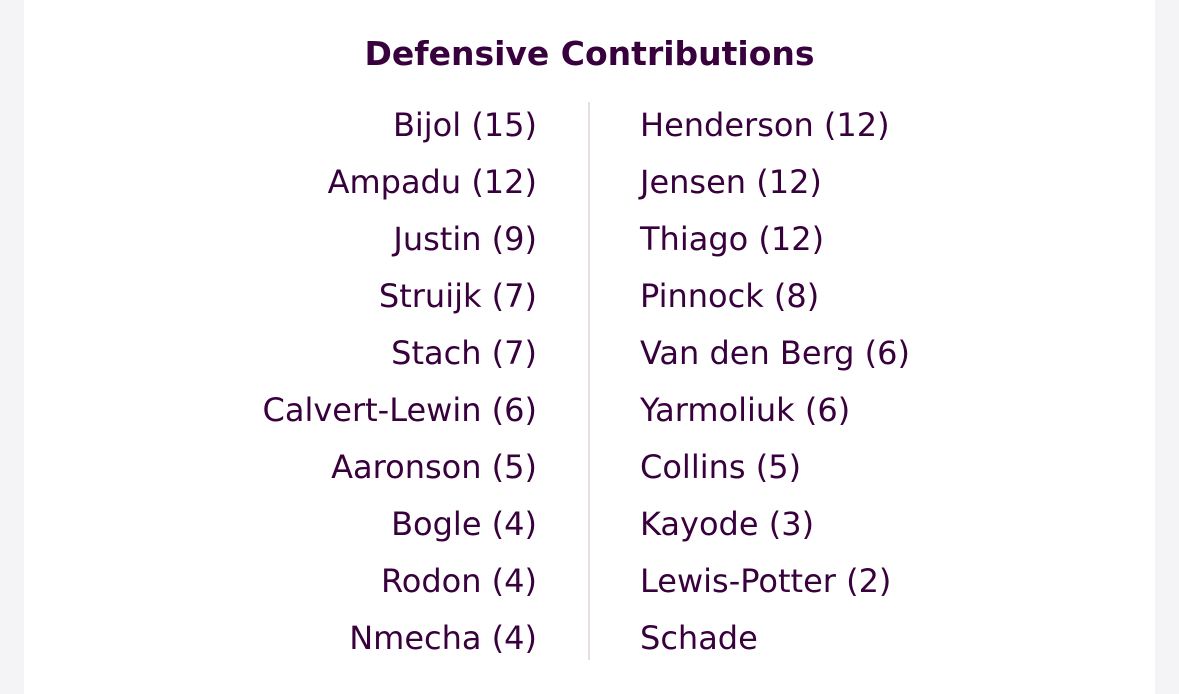  Describe the element at coordinates (721, 467) in the screenshot. I see `right-player-entry: Collins (5)` at that location.